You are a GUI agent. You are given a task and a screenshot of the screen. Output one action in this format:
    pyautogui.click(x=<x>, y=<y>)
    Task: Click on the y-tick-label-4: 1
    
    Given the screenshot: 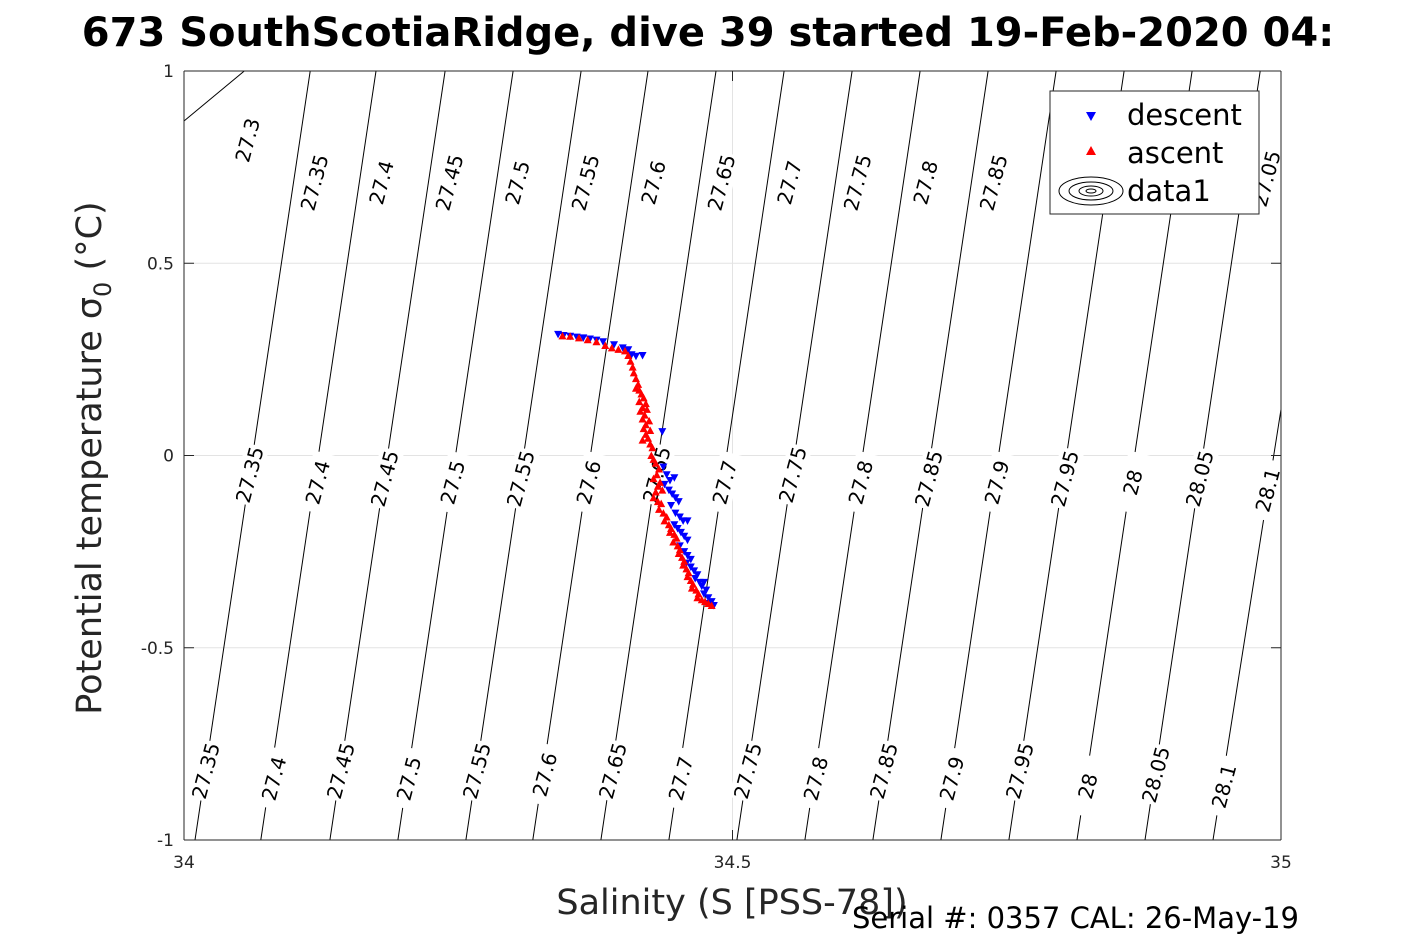 What is the action you would take?
    pyautogui.click(x=168, y=72)
    